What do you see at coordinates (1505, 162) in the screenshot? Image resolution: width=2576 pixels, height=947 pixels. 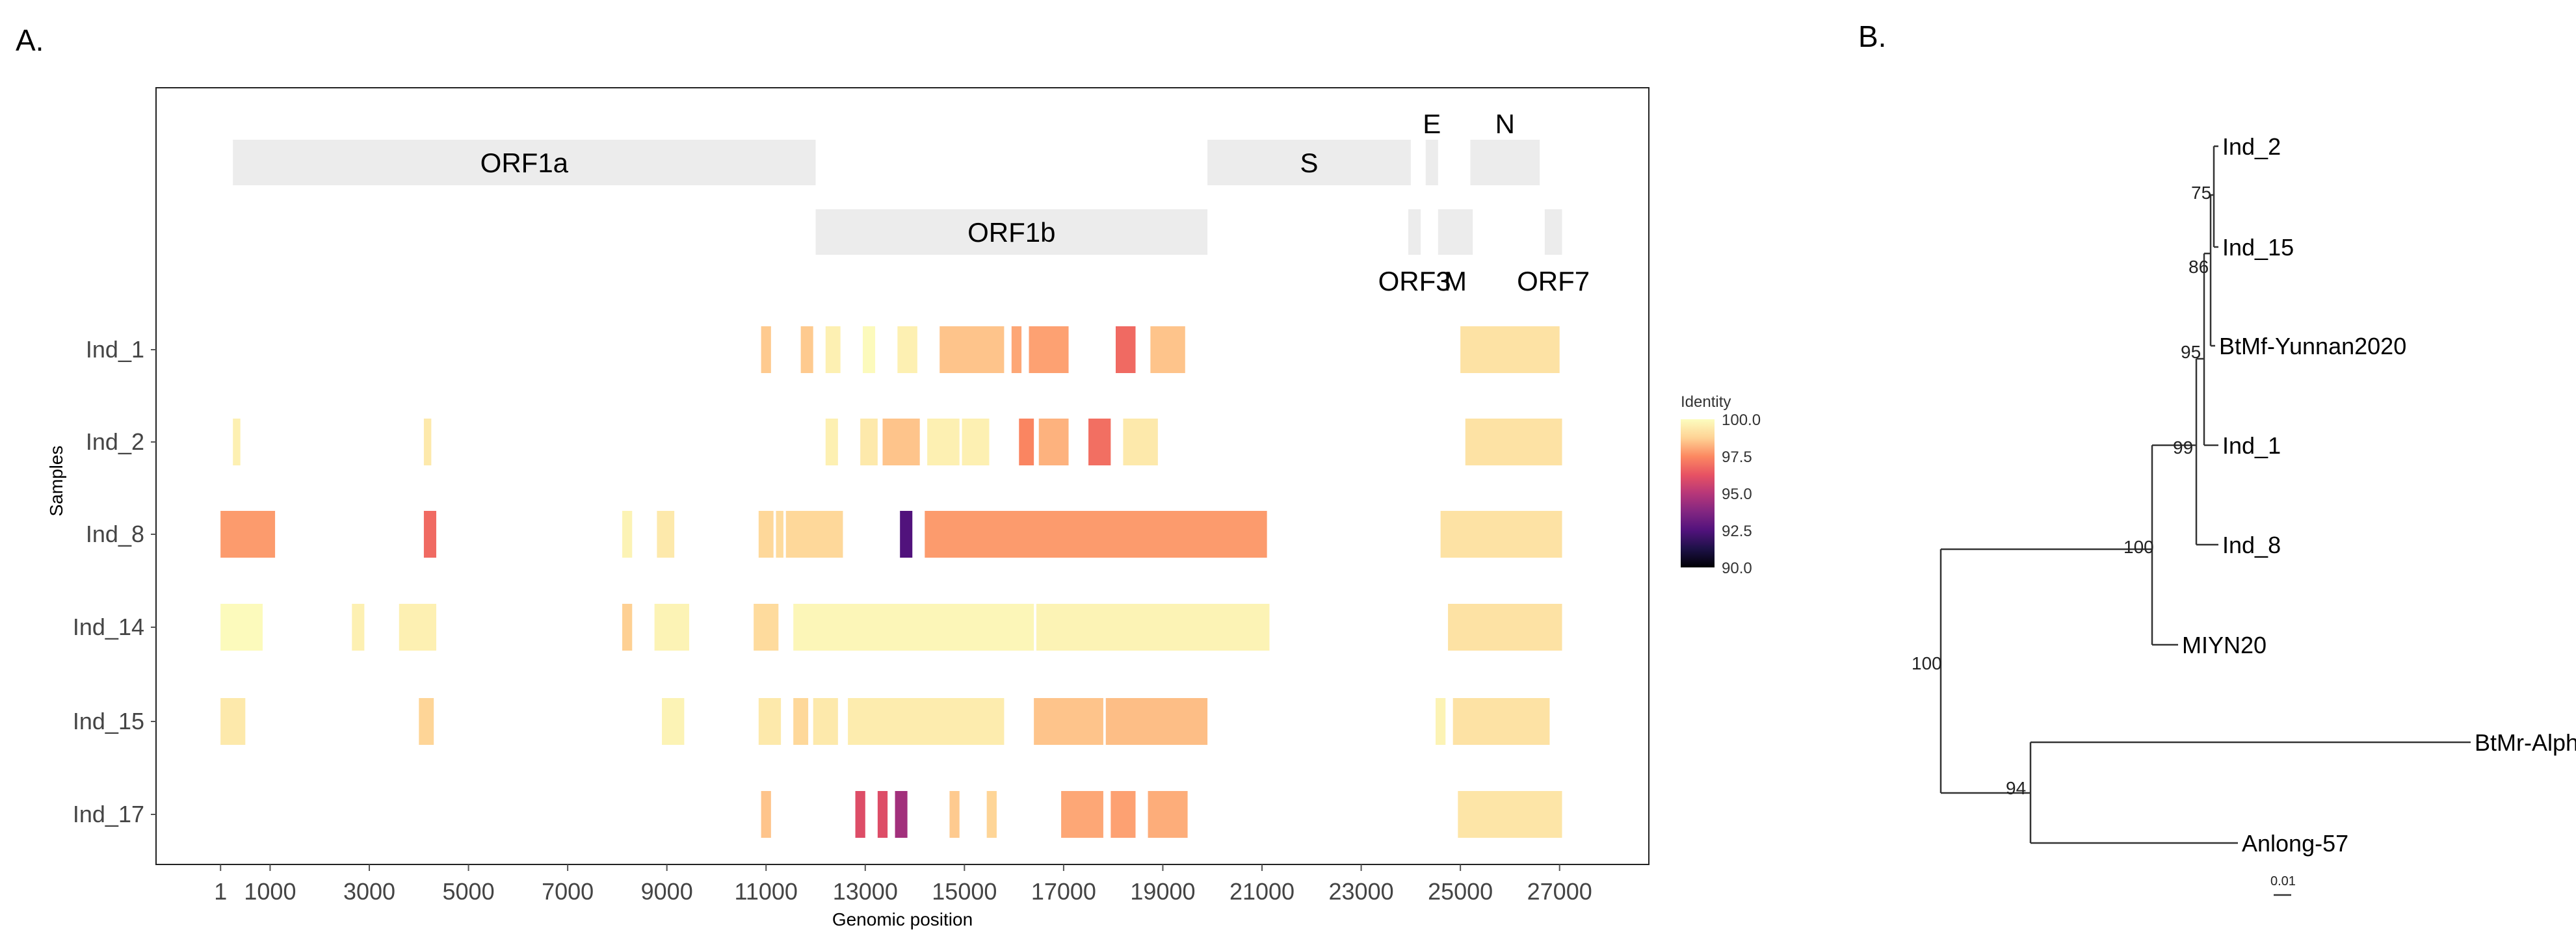 I see `gene-box-n` at bounding box center [1505, 162].